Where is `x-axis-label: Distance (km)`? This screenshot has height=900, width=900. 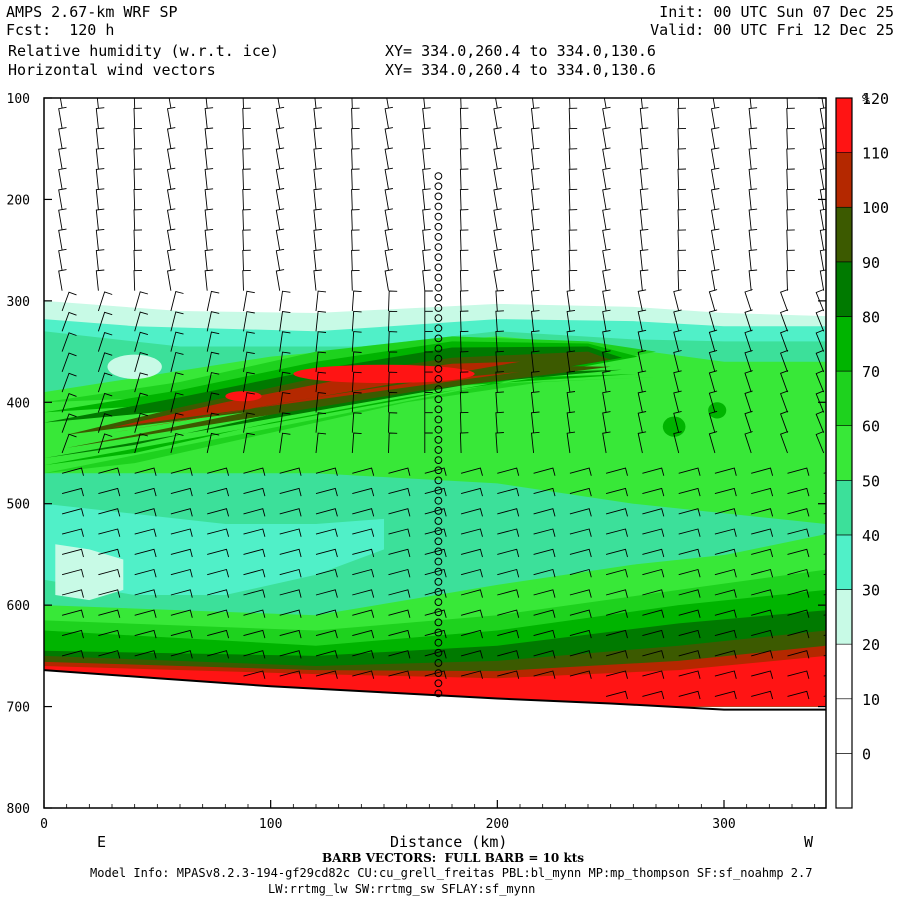
x-axis-label: Distance (km) is located at coordinates (449, 842).